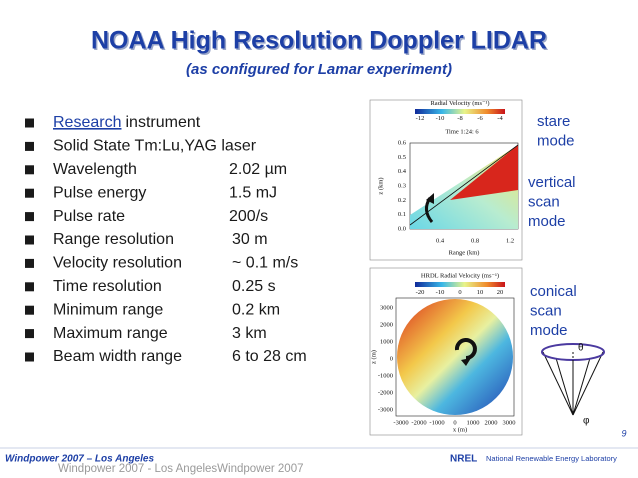  I want to click on arrow-head, so click(430, 198).